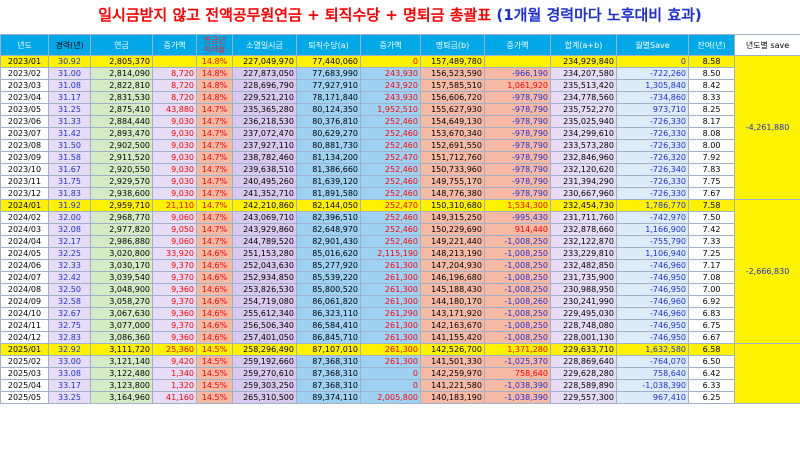 The height and width of the screenshot is (455, 800). What do you see at coordinates (390, 349) in the screenshot?
I see `row-retirement-increase: 261,300` at bounding box center [390, 349].